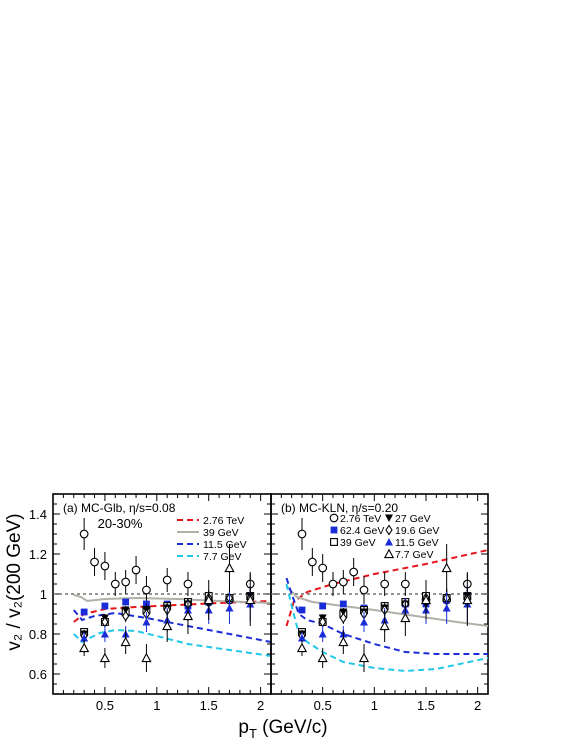 The height and width of the screenshot is (752, 581). What do you see at coordinates (339, 508) in the screenshot?
I see `panel-b-label: (b) MC-KLN, η/s=0.20` at bounding box center [339, 508].